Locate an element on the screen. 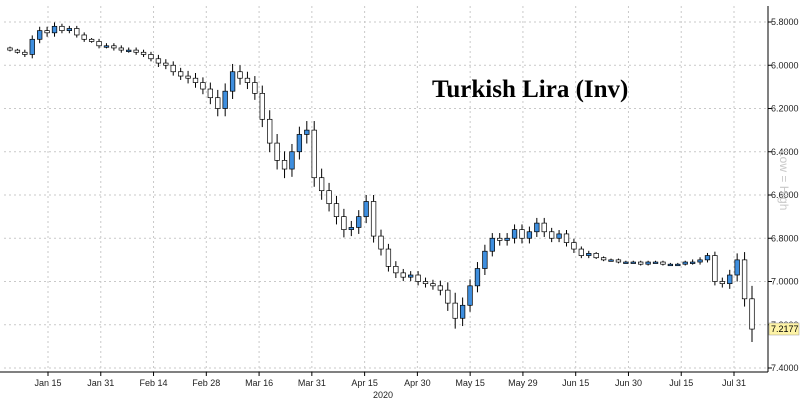 The height and width of the screenshot is (402, 800). x-tick-label: May 29 is located at coordinates (523, 383).